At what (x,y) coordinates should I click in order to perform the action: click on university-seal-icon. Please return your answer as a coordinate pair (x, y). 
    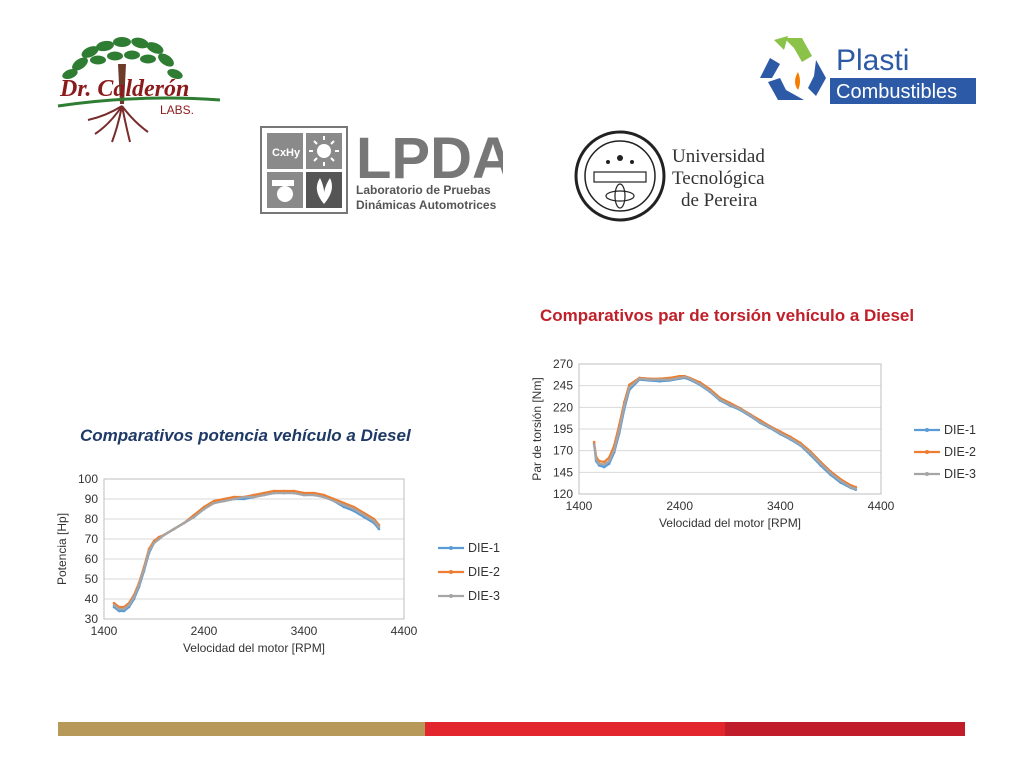
    Looking at the image, I should click on (620, 176).